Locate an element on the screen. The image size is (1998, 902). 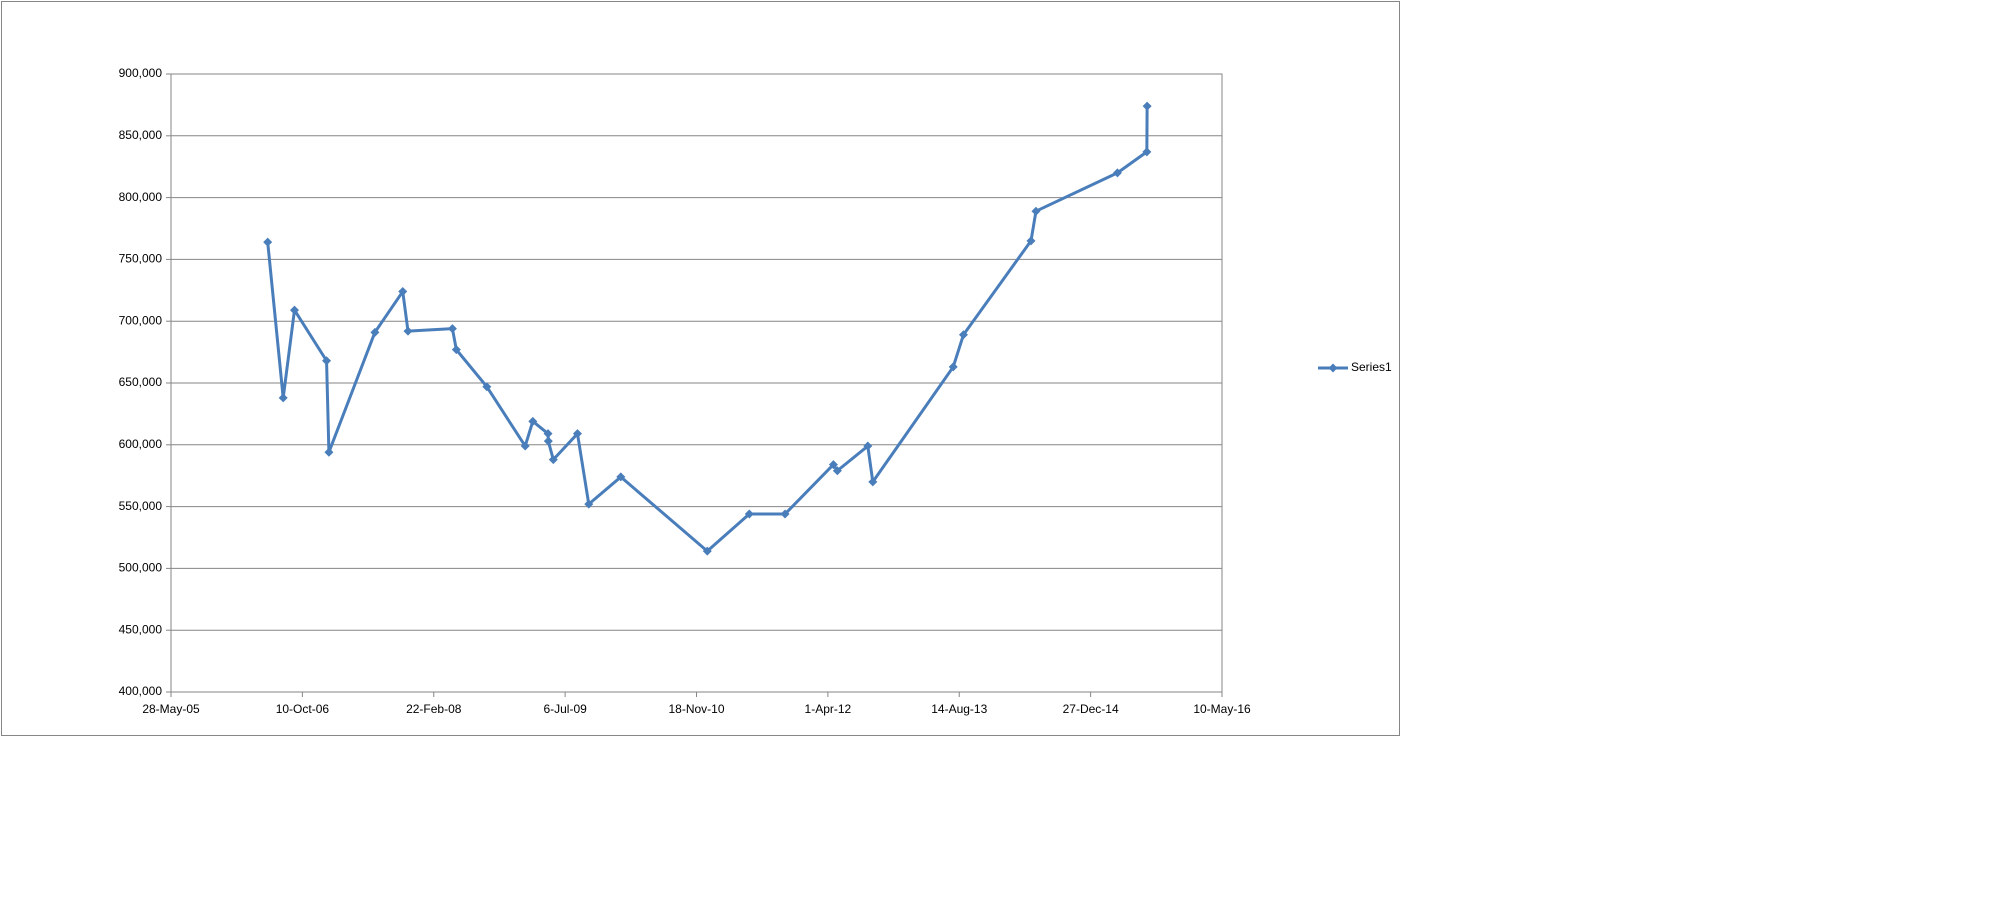
y-tick-label: 400,000 is located at coordinates (141, 691).